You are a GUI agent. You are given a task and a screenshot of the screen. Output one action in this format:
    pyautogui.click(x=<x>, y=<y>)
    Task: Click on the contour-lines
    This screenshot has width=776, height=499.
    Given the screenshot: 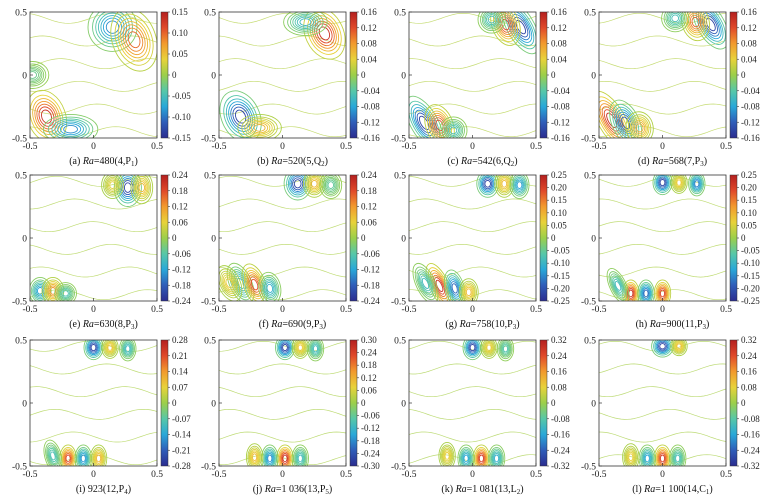 What is the action you would take?
    pyautogui.click(x=472, y=403)
    